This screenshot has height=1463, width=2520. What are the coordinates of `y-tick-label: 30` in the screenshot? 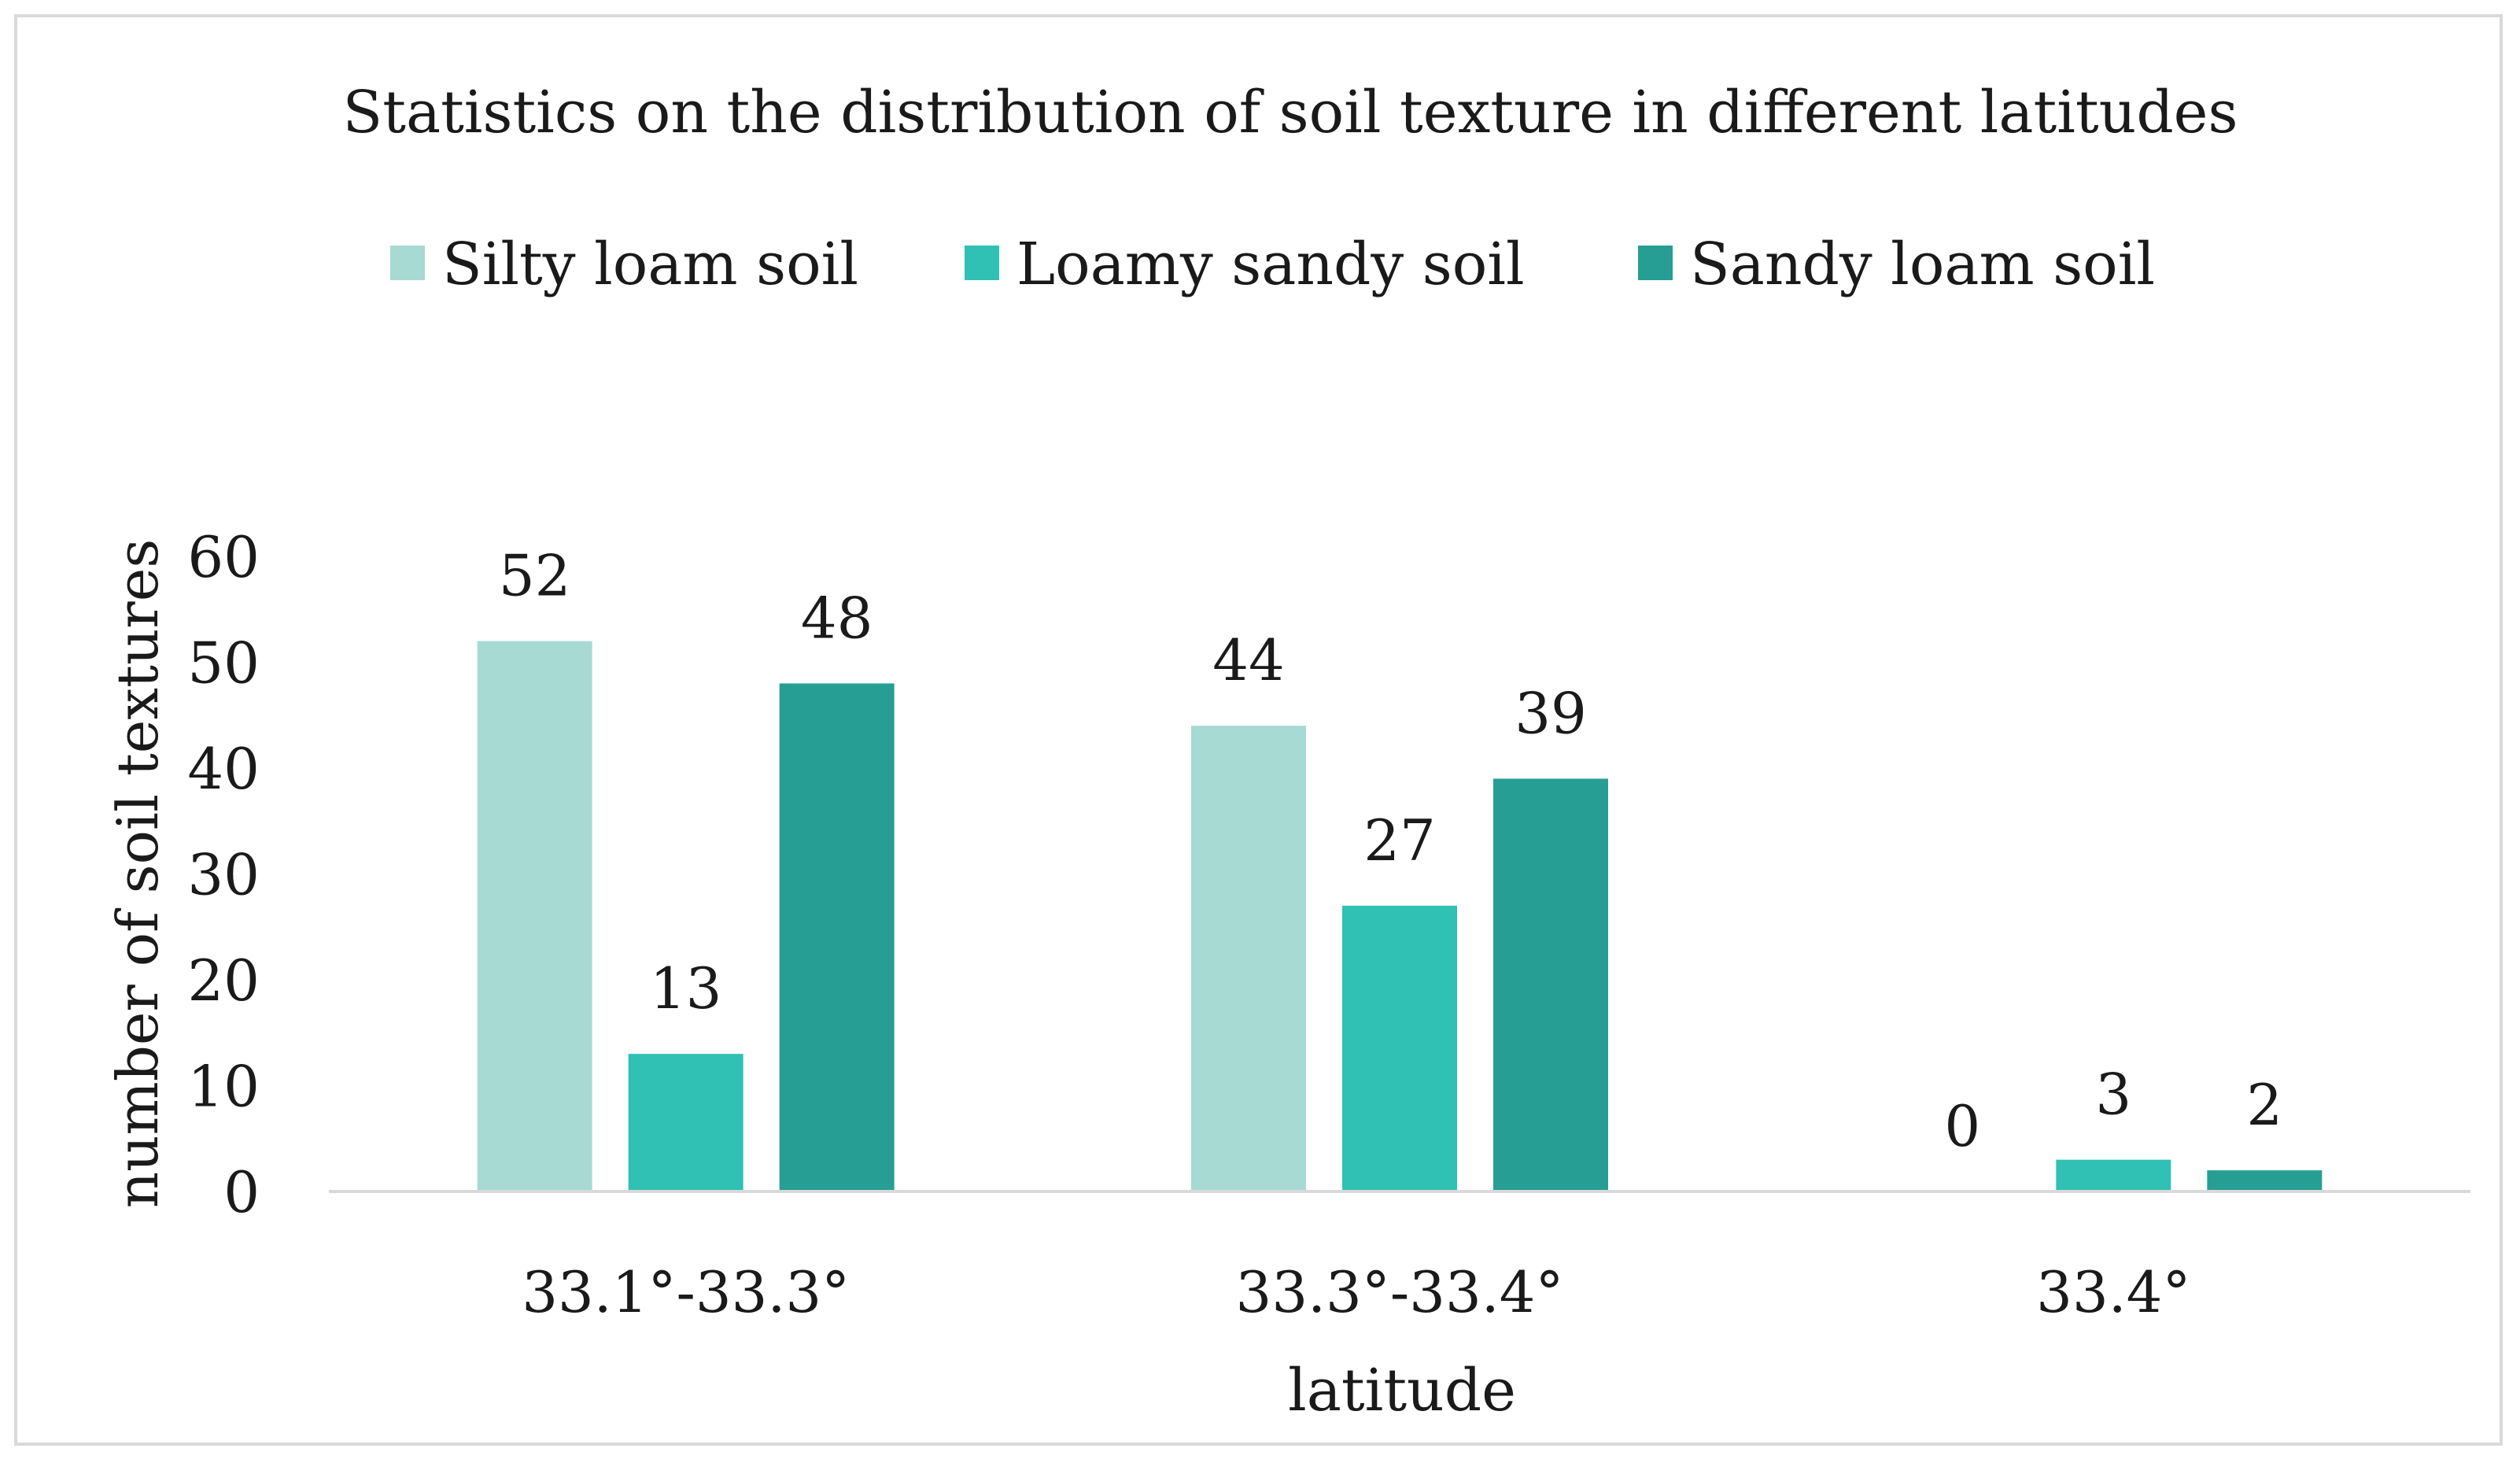 It's located at (223, 875).